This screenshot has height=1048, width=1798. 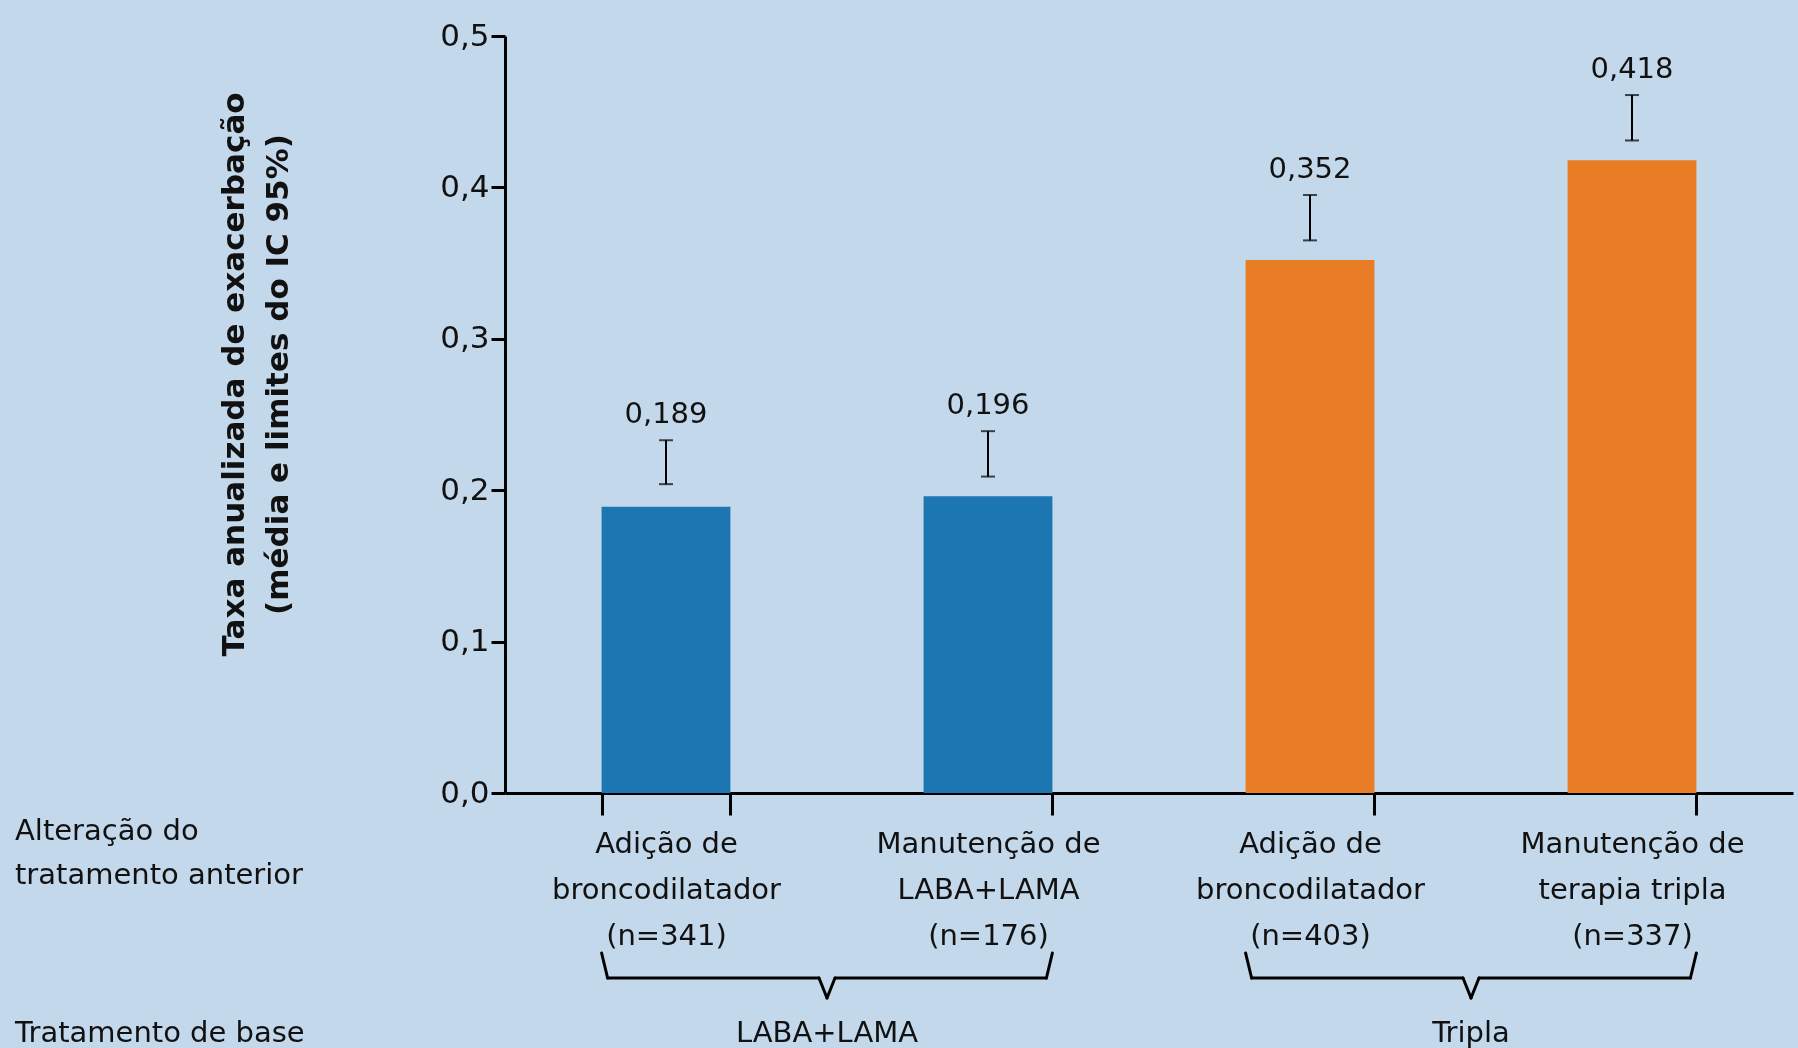 I want to click on text: Alteração do tratamento anterior, so click(x=159, y=852).